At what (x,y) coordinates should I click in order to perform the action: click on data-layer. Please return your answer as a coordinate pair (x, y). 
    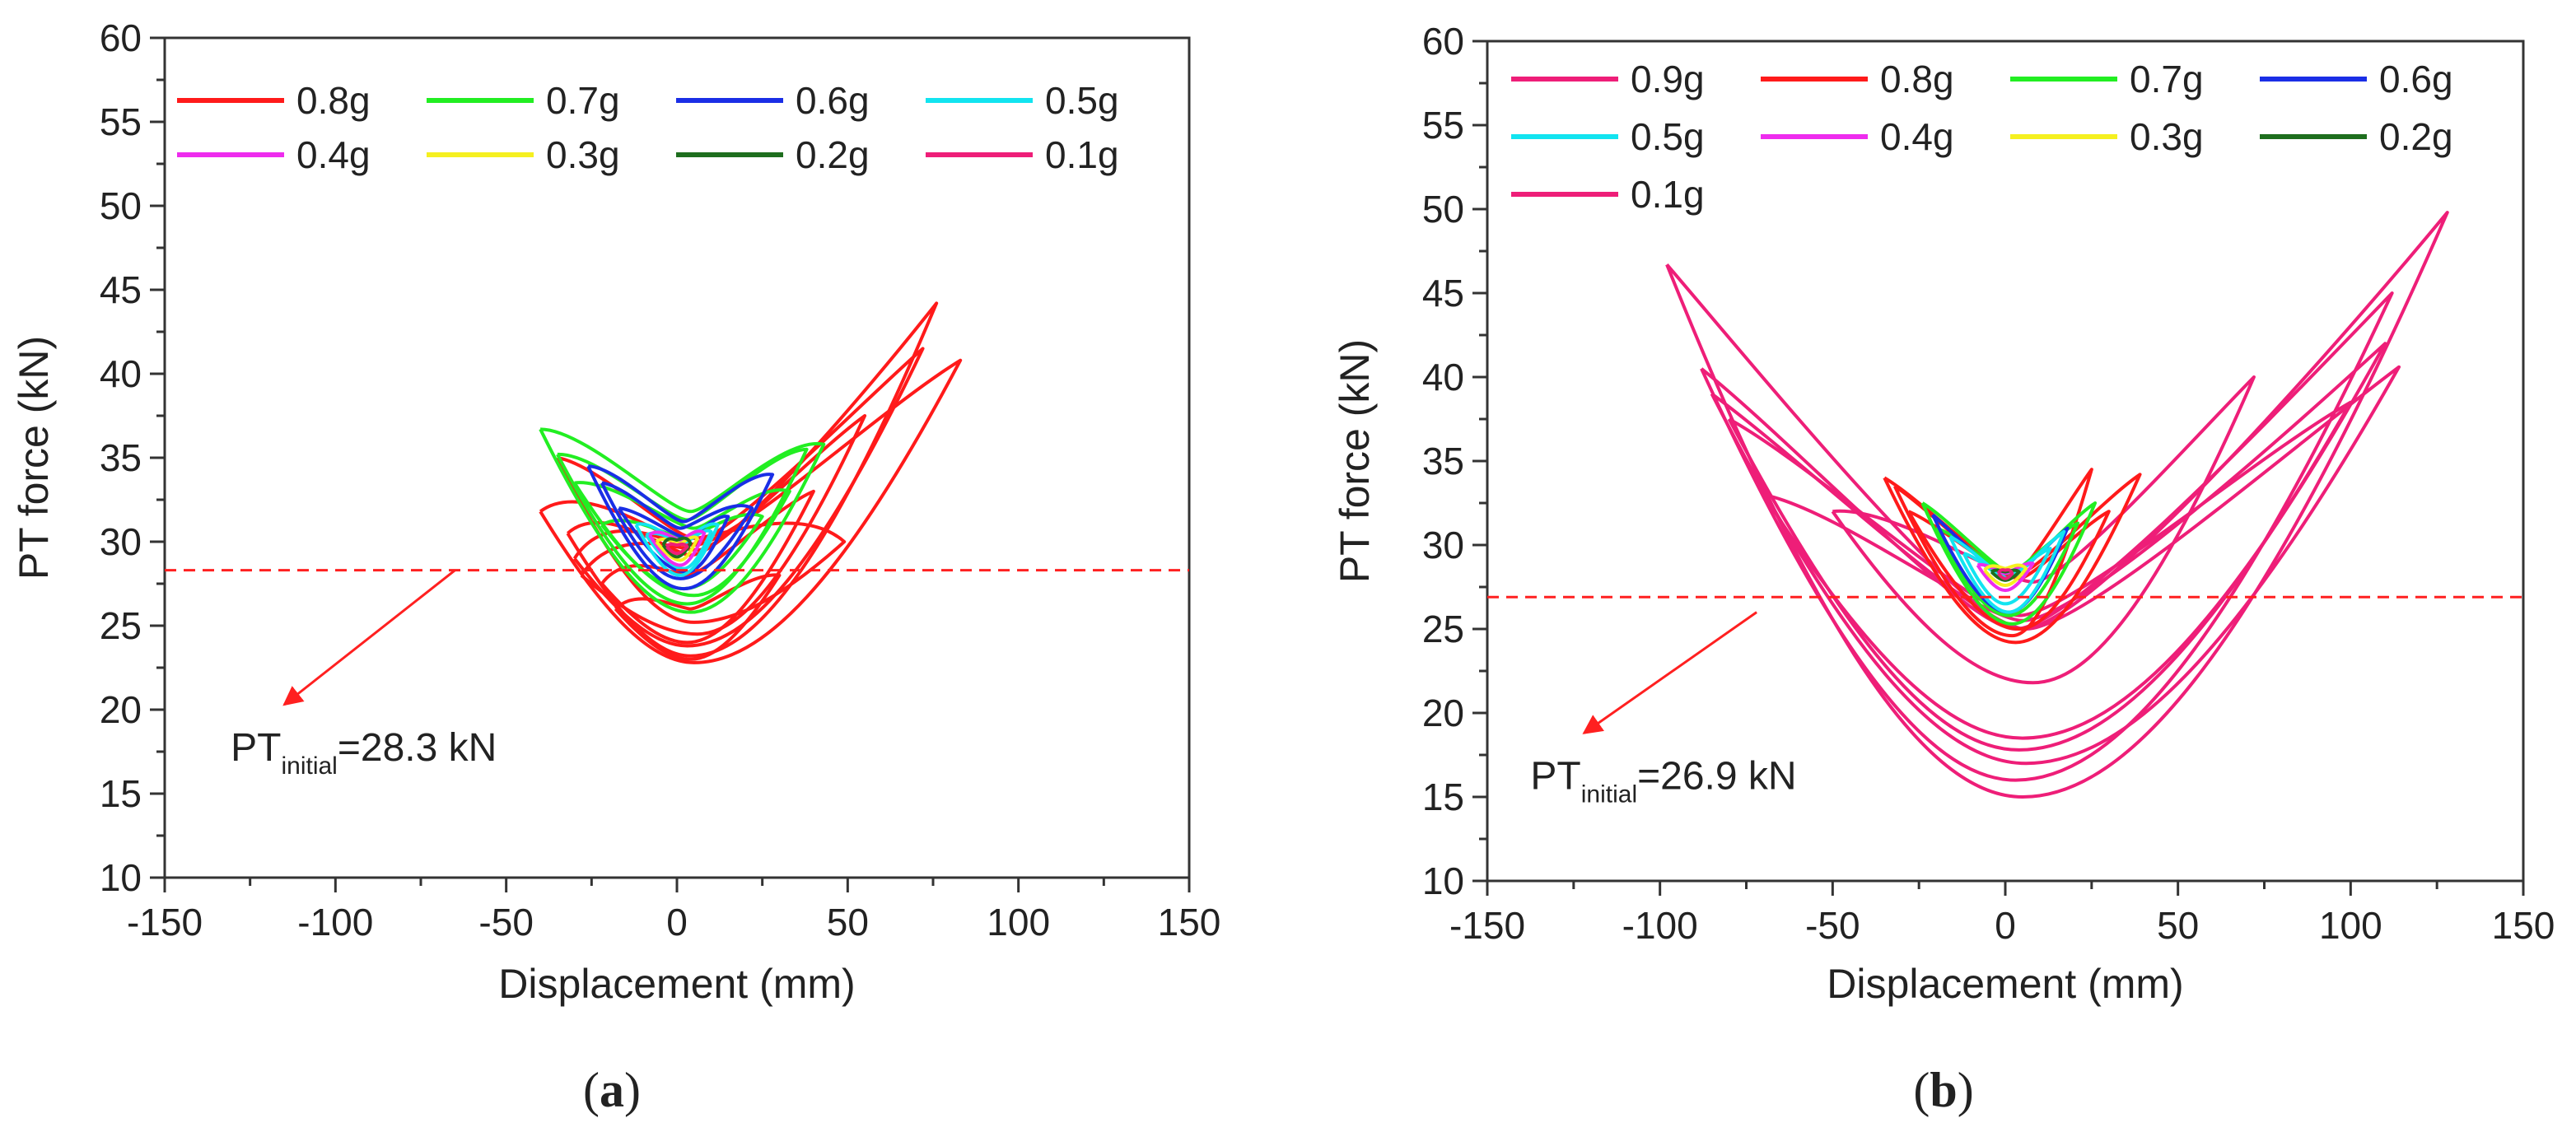
    Looking at the image, I should click on (751, 482).